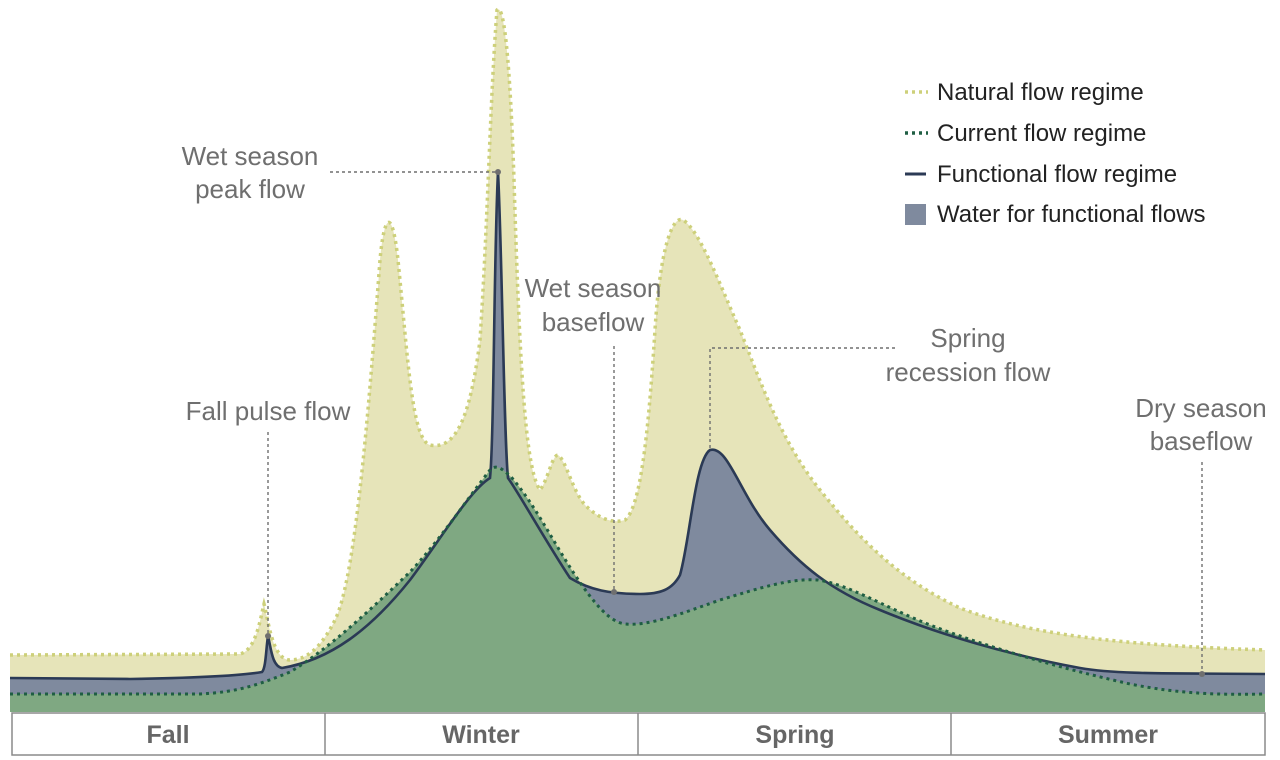 This screenshot has height=760, width=1280. Describe the element at coordinates (1201, 408) in the screenshot. I see `dry-base-label-line1: Dry season` at that location.